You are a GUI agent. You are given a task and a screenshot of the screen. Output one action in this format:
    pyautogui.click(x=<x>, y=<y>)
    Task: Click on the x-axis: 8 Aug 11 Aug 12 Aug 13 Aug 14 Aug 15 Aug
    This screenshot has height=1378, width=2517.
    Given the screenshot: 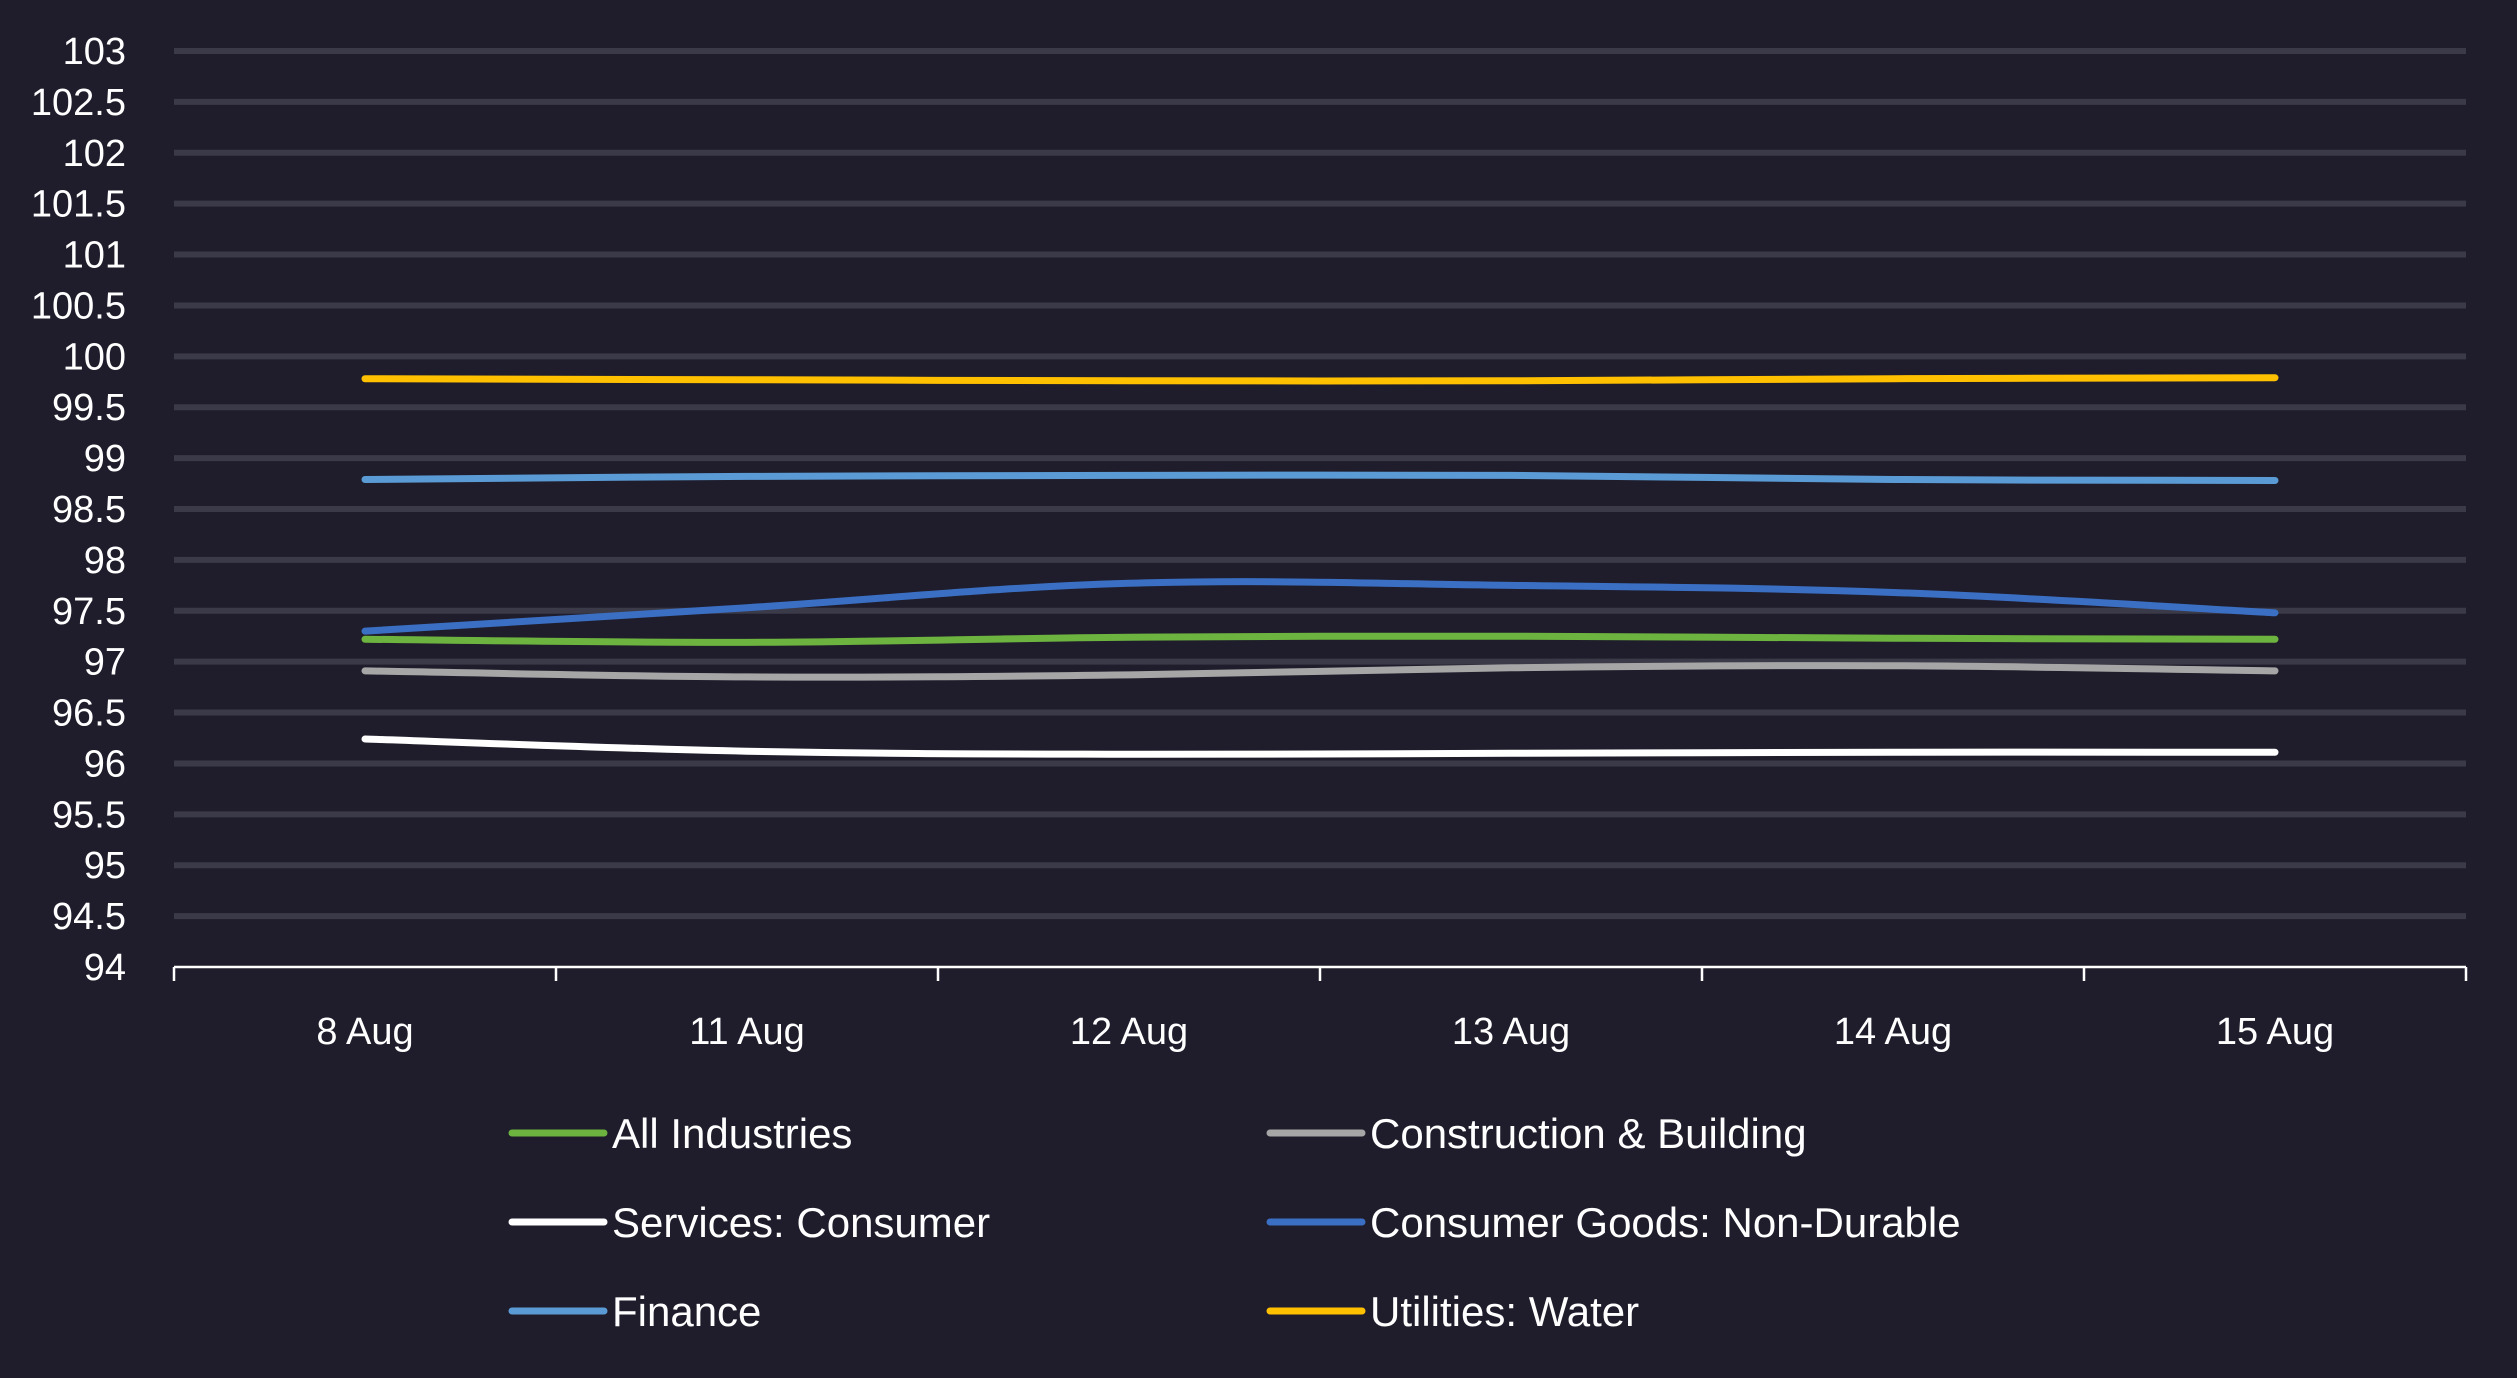 What is the action you would take?
    pyautogui.click(x=1320, y=1009)
    